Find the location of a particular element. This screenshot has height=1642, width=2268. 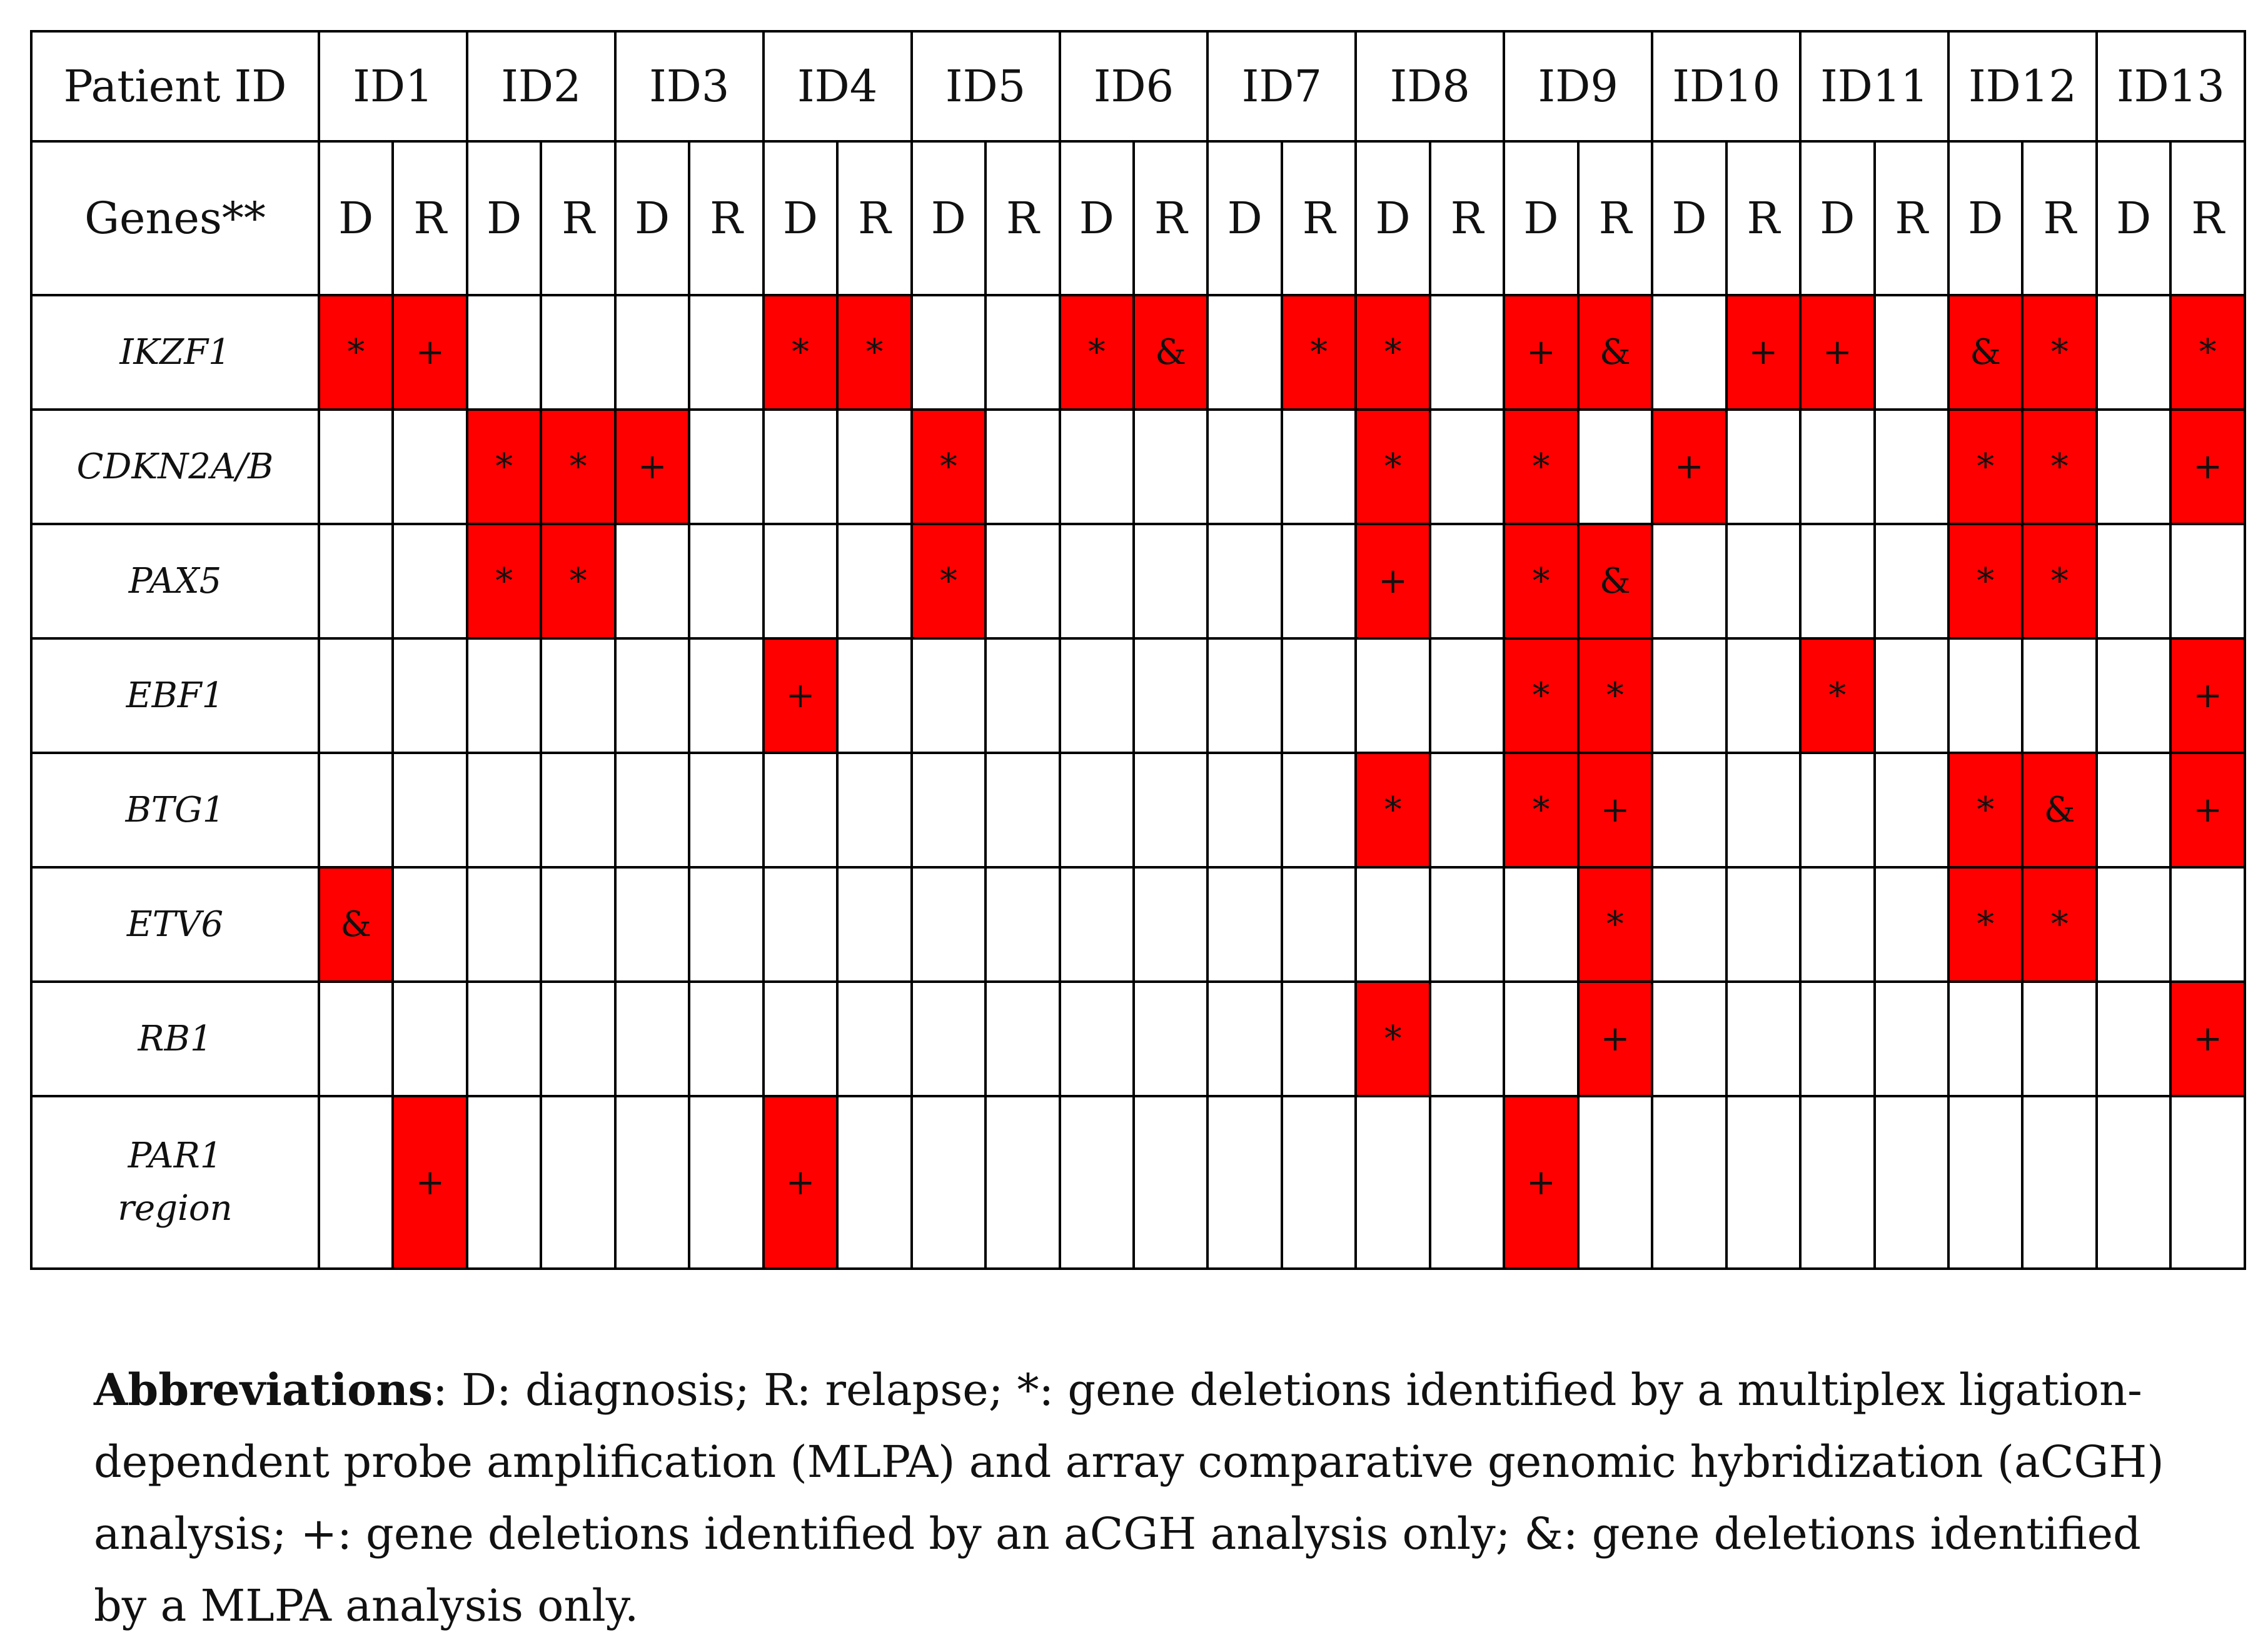

patient-id-header: ID8 is located at coordinates (1430, 87).